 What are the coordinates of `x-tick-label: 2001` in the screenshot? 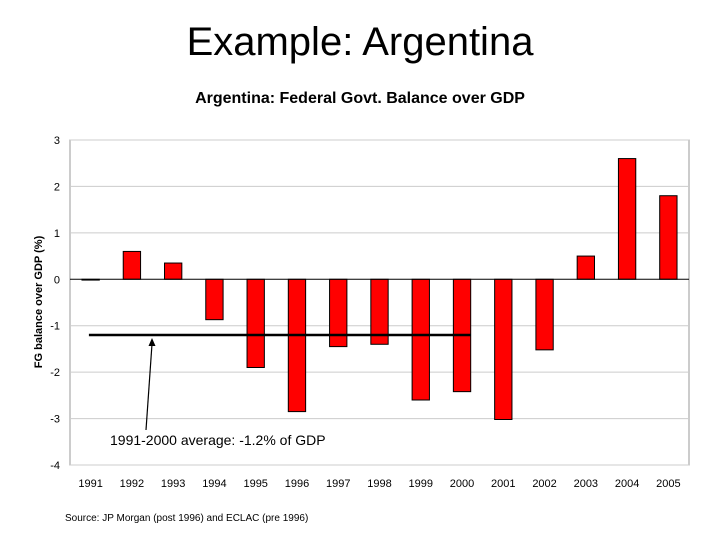 It's located at (503, 484).